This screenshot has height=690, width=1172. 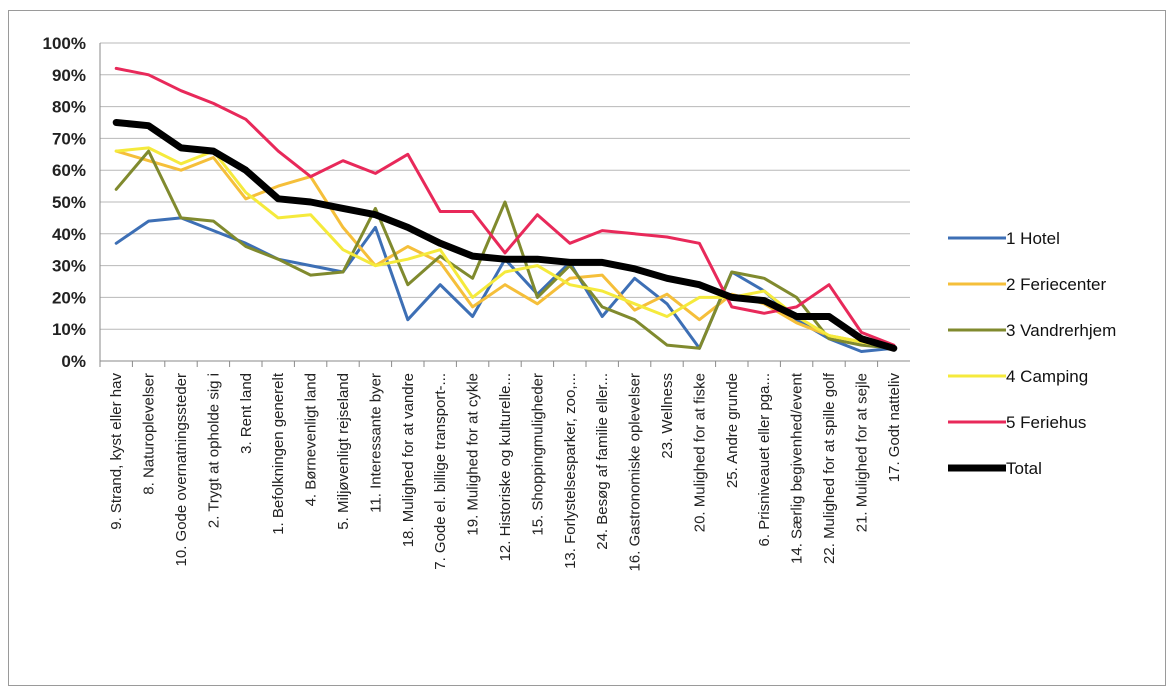 What do you see at coordinates (343, 451) in the screenshot?
I see `x-tick-label: 5. Miljøvenligt rejseland` at bounding box center [343, 451].